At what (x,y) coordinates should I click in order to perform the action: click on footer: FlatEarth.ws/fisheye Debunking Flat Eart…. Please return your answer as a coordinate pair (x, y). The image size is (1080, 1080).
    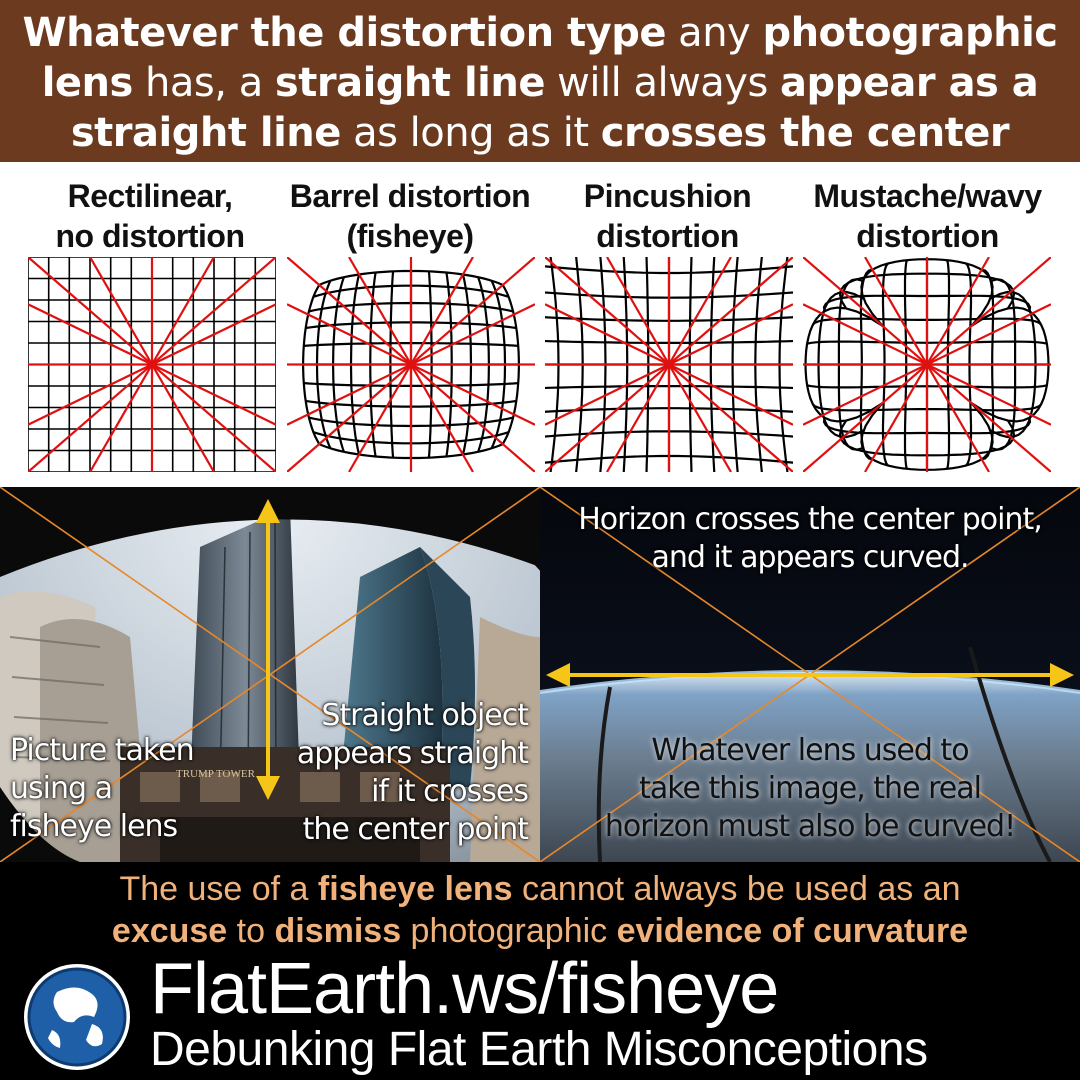
    Looking at the image, I should click on (540, 1014).